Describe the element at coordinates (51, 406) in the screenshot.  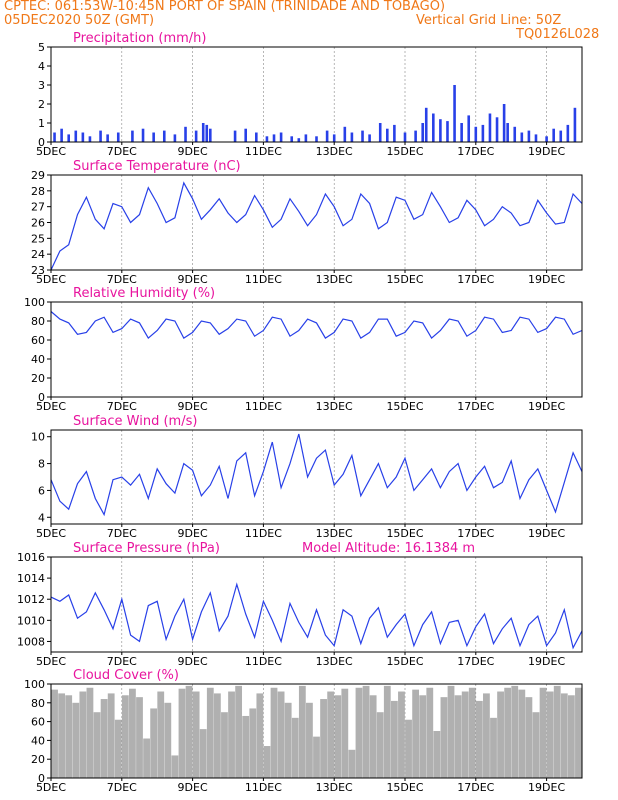
I see `panel-2-xtick-label: 5DEC` at that location.